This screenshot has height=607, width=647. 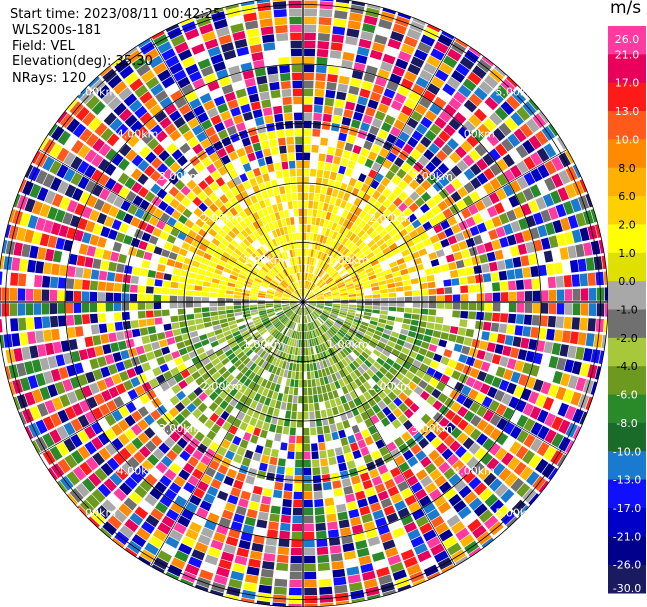 I want to click on colorbar-tick-label: 13.0, so click(x=627, y=111).